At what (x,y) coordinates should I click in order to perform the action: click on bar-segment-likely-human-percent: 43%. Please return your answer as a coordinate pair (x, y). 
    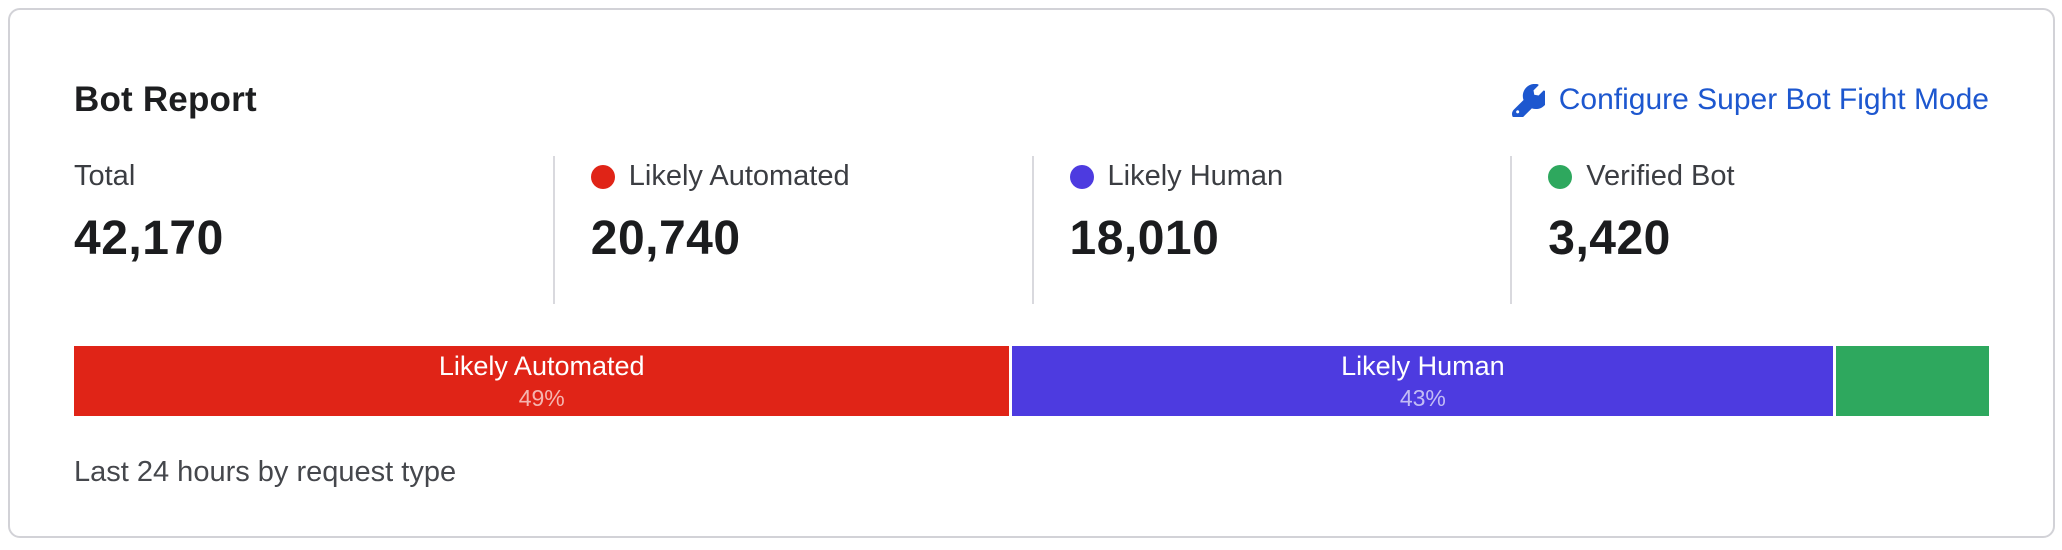
    Looking at the image, I should click on (1422, 397).